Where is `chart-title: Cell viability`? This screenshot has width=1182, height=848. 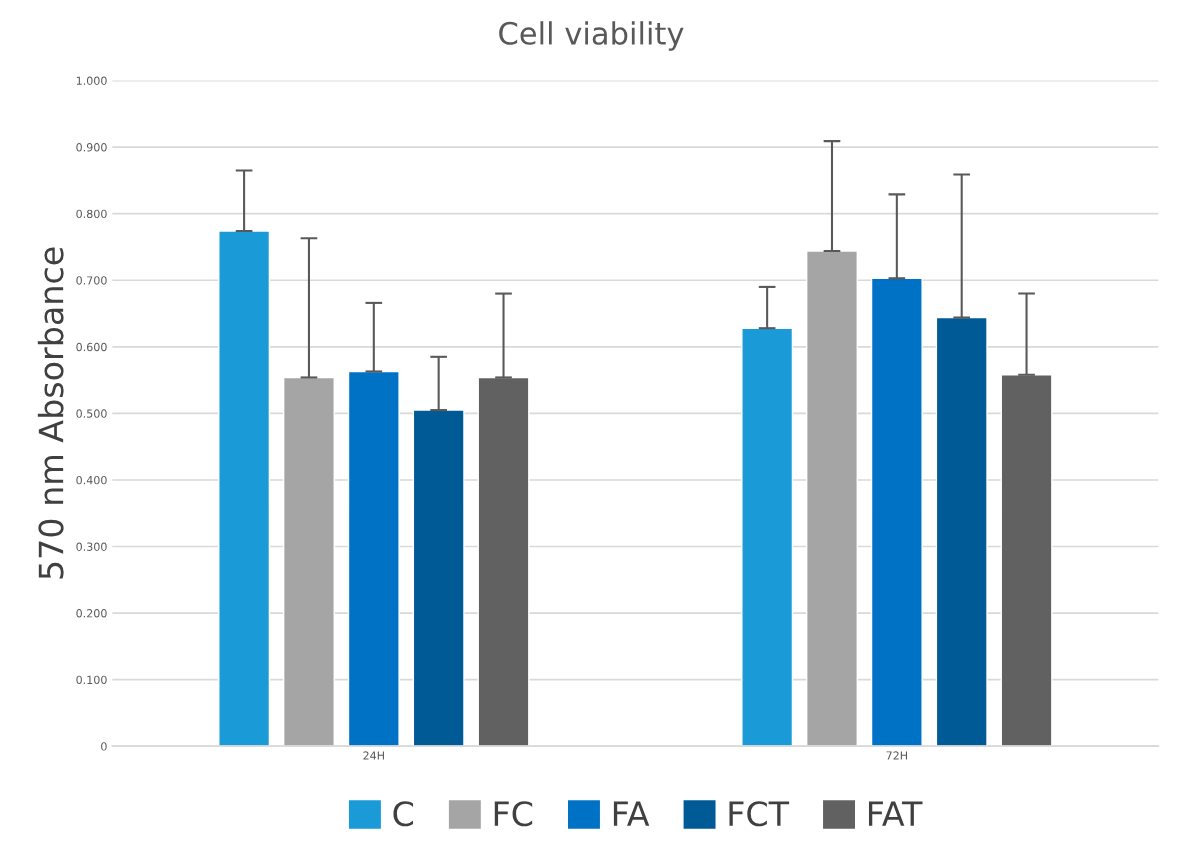 chart-title: Cell viability is located at coordinates (591, 36).